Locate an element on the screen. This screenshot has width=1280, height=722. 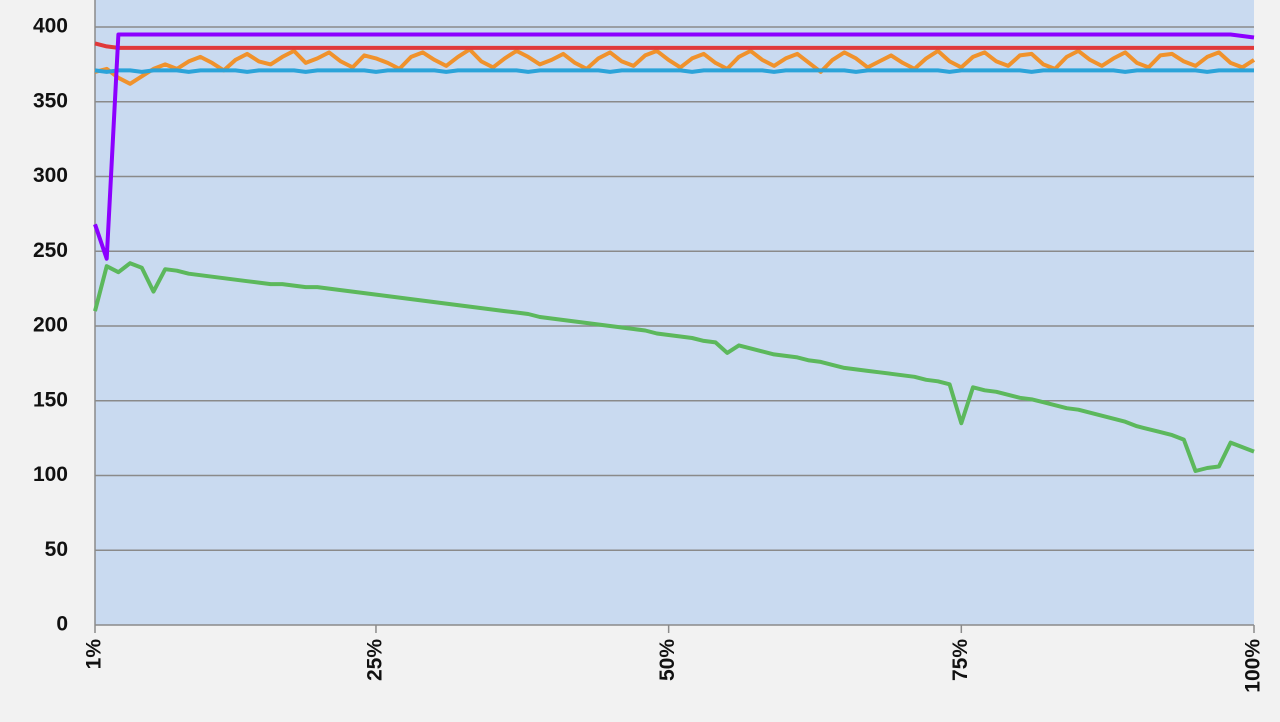
y-tick-label: 100 is located at coordinates (50, 474).